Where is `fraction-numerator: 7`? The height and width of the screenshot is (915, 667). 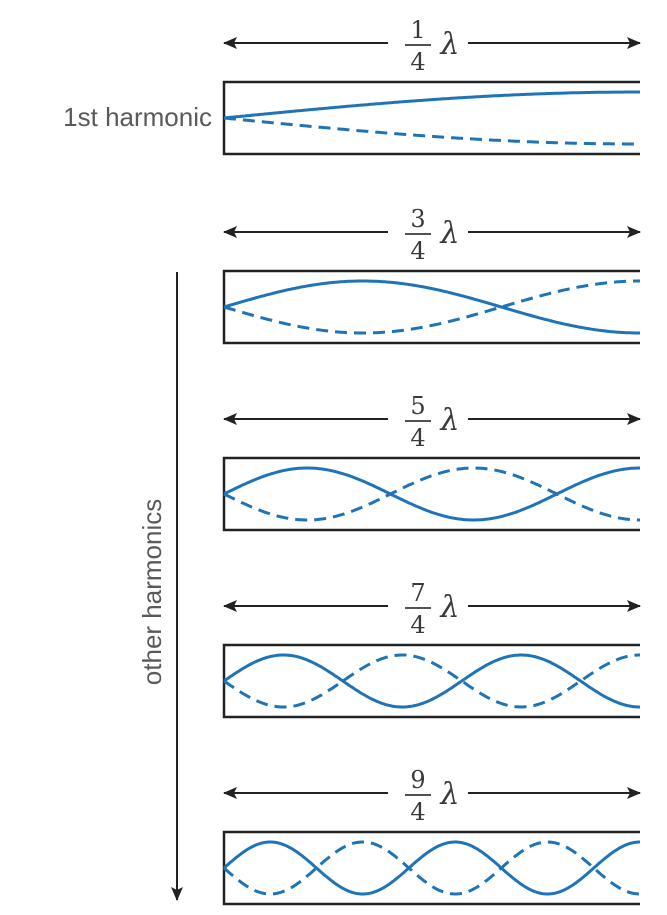 fraction-numerator: 7 is located at coordinates (417, 593).